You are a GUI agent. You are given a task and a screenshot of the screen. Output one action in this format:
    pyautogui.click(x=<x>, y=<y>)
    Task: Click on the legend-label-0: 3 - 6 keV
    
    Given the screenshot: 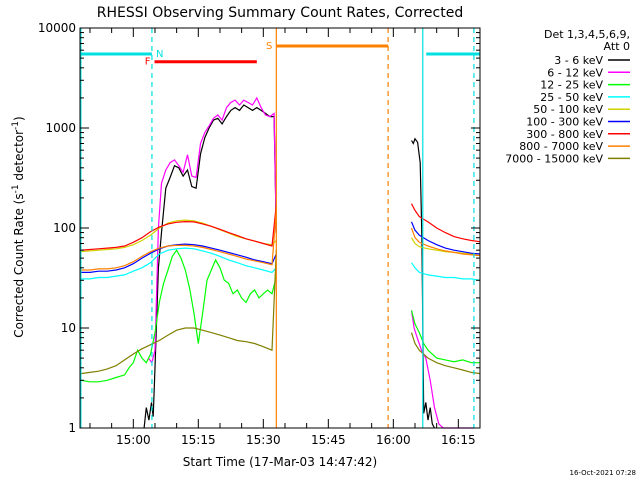 What is the action you would take?
    pyautogui.click(x=578, y=60)
    